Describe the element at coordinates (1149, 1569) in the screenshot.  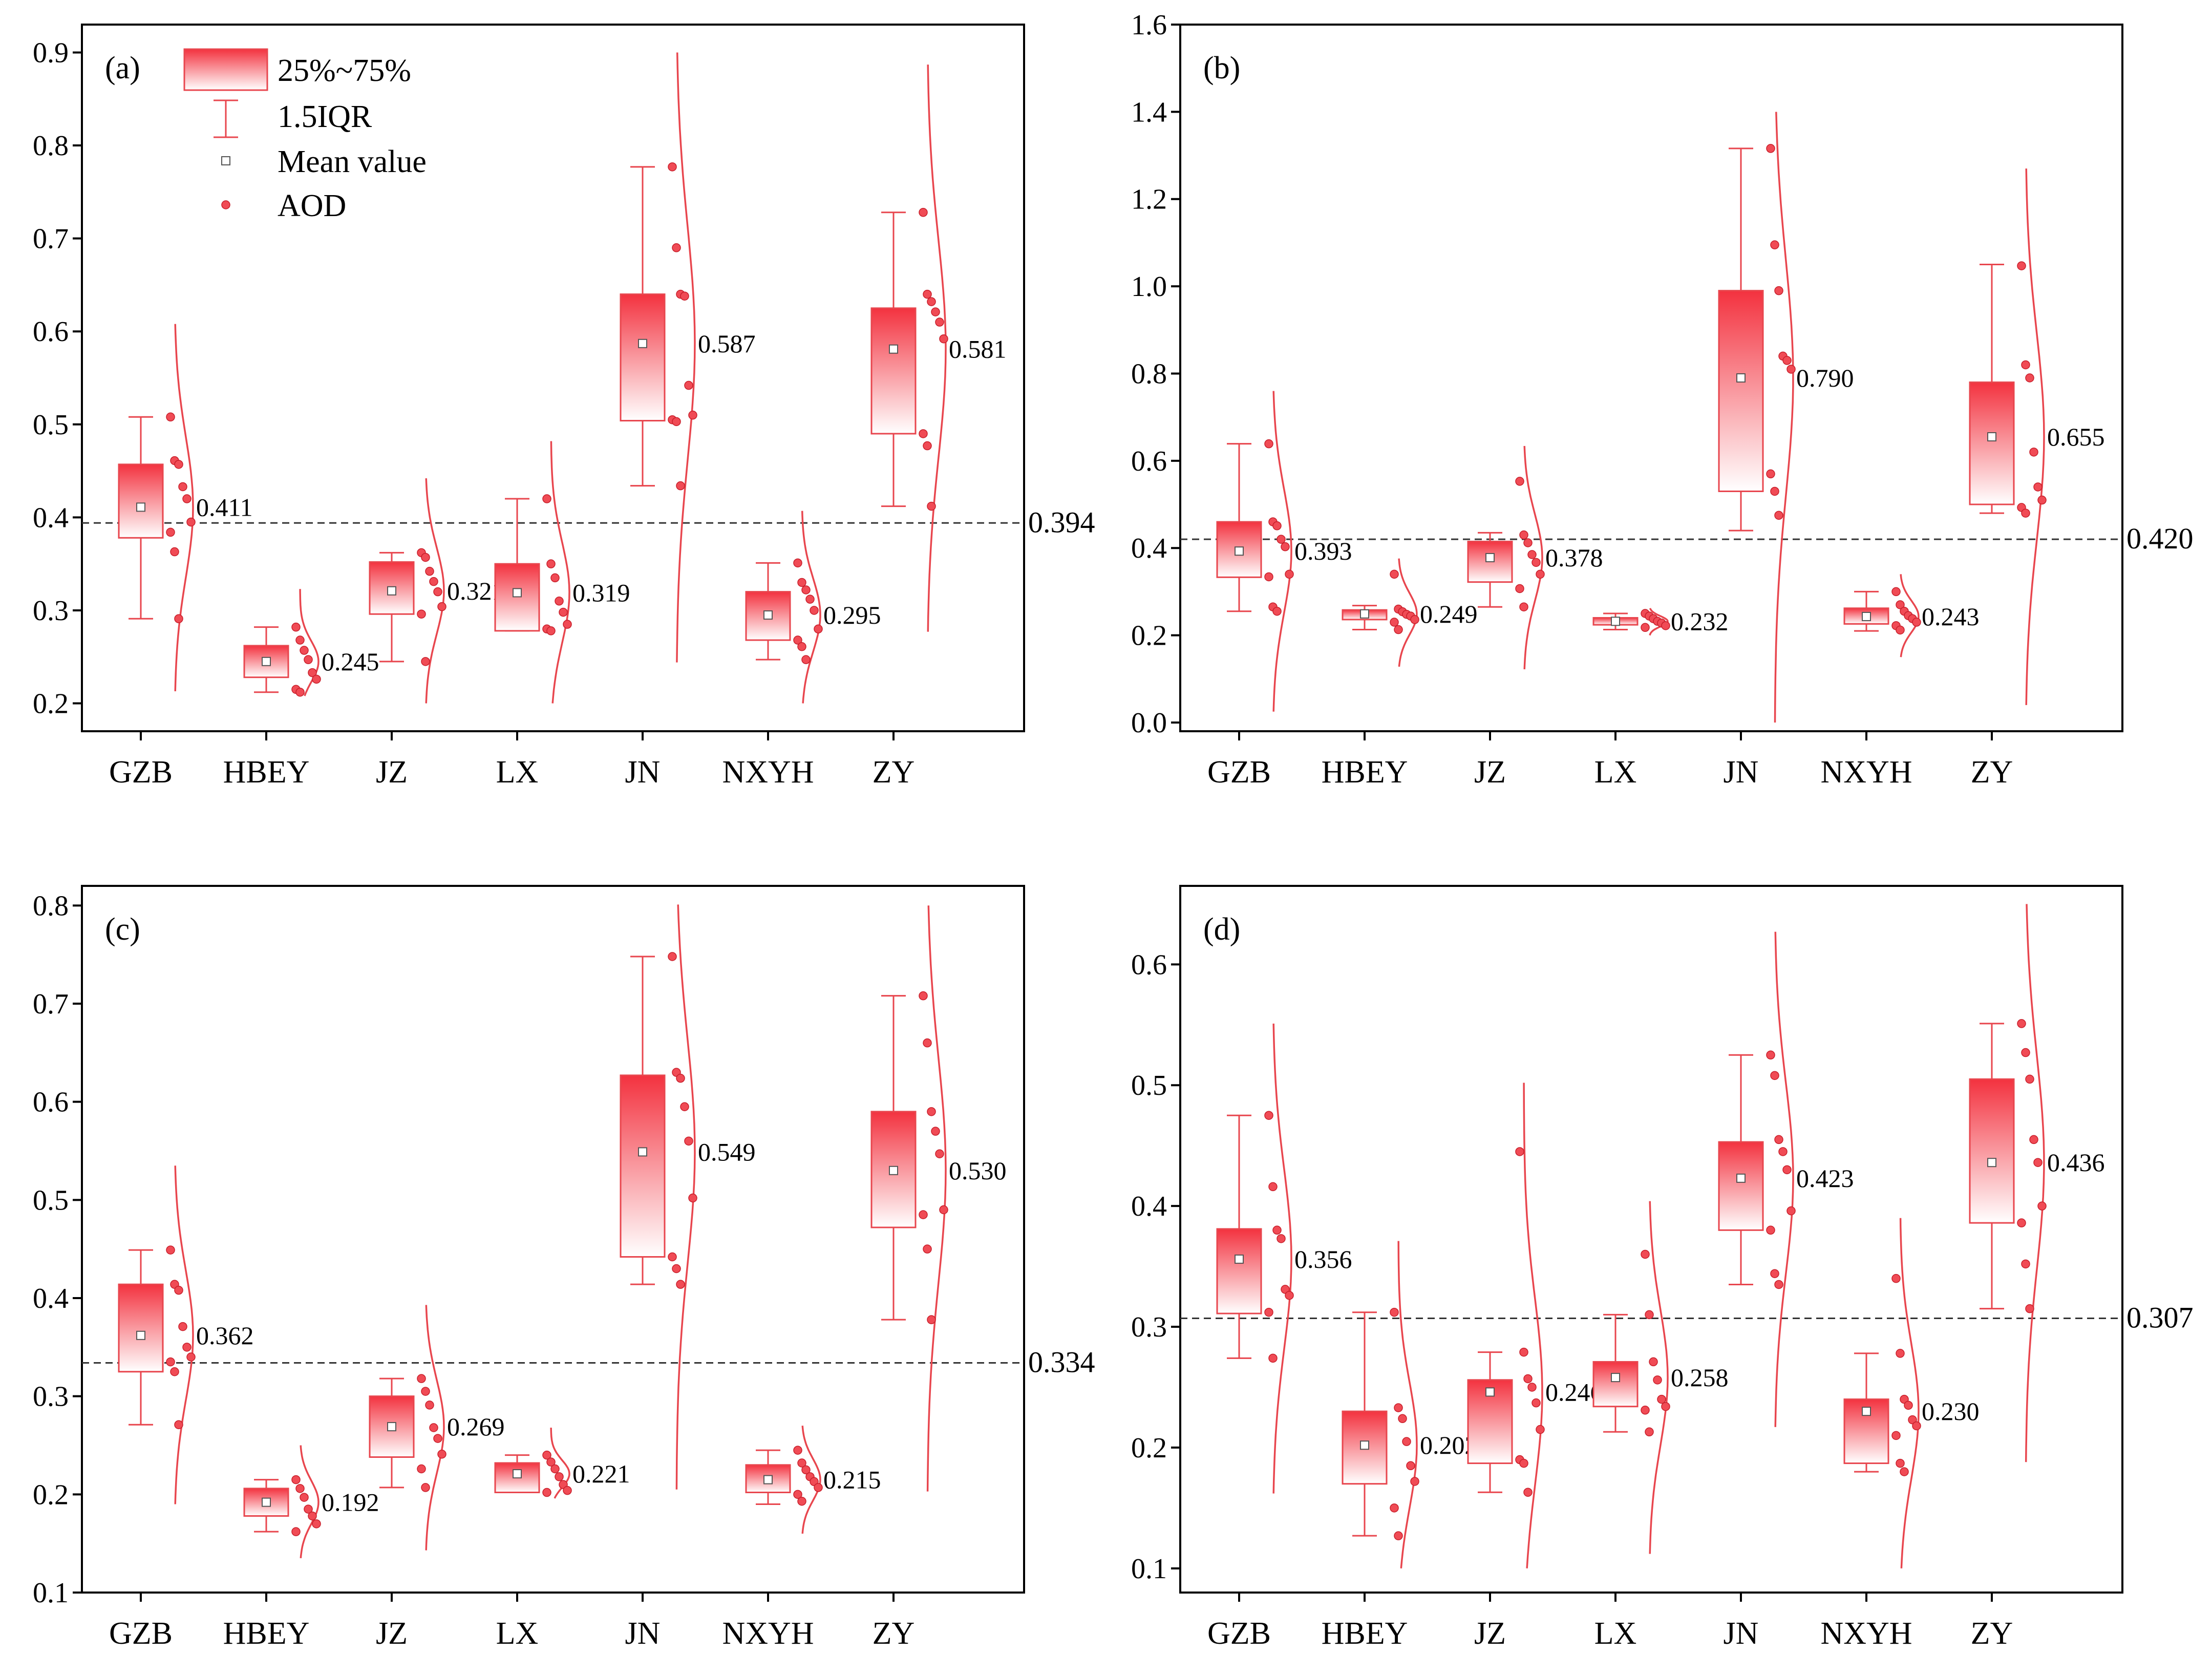
I see `y-tick-label: 0.1` at that location.